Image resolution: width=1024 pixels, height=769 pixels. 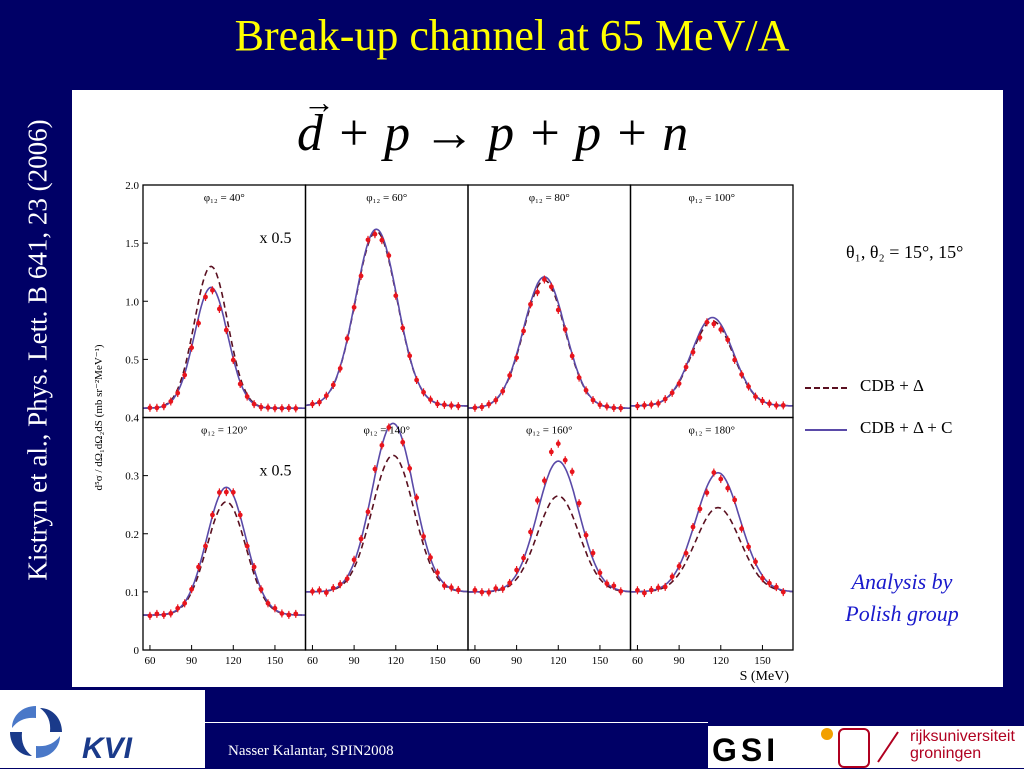 What do you see at coordinates (906, 427) in the screenshot?
I see `legend-solid-label: CDB + Δ + C` at bounding box center [906, 427].